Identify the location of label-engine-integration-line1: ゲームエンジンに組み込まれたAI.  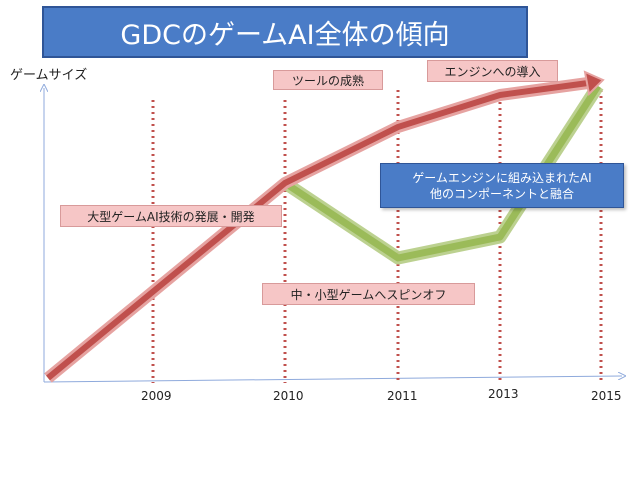
(502, 177).